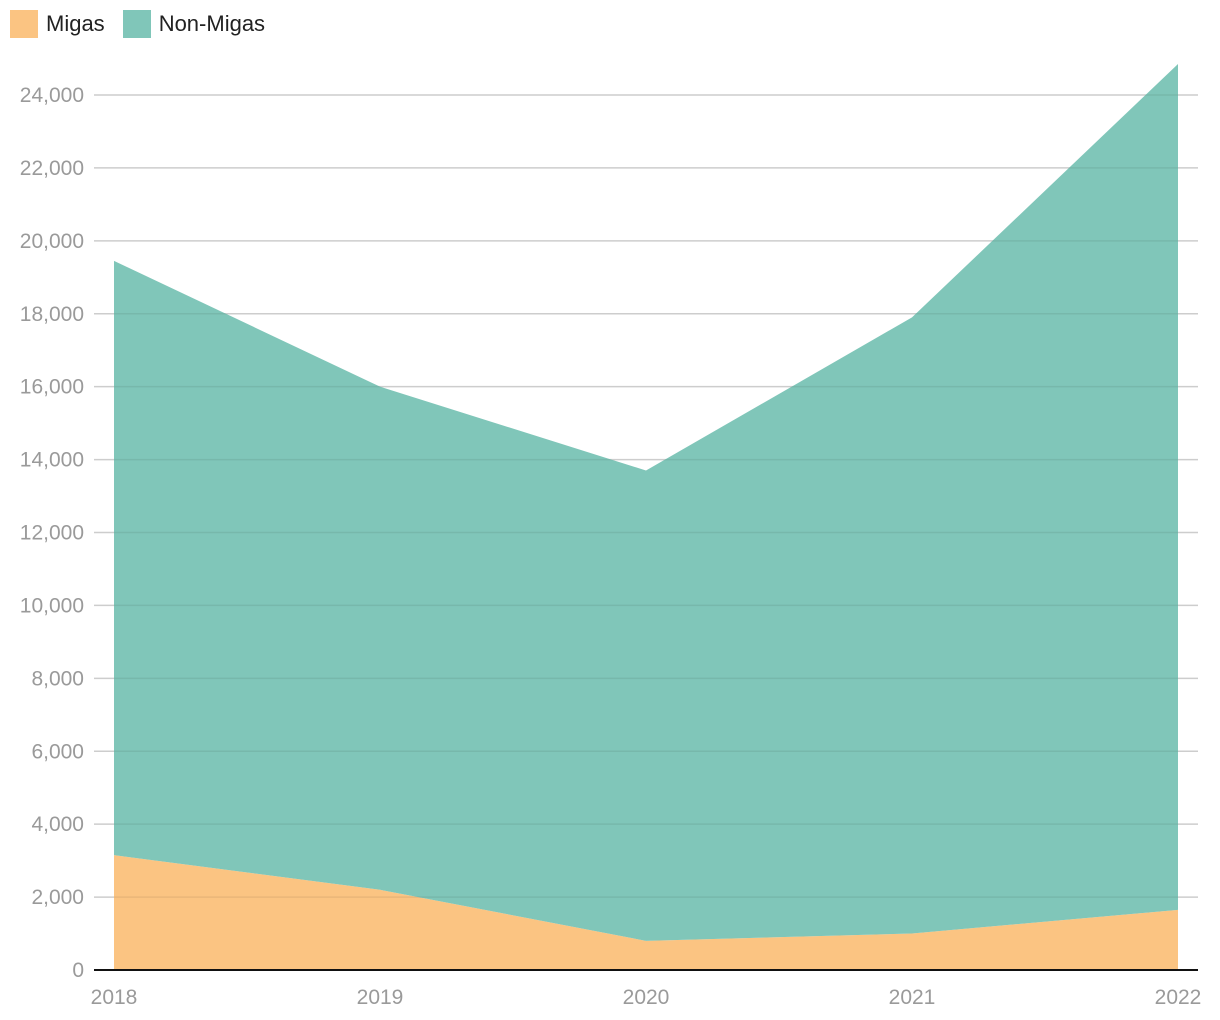 The image size is (1220, 1020). I want to click on legend-label-migas: Migas, so click(75, 23).